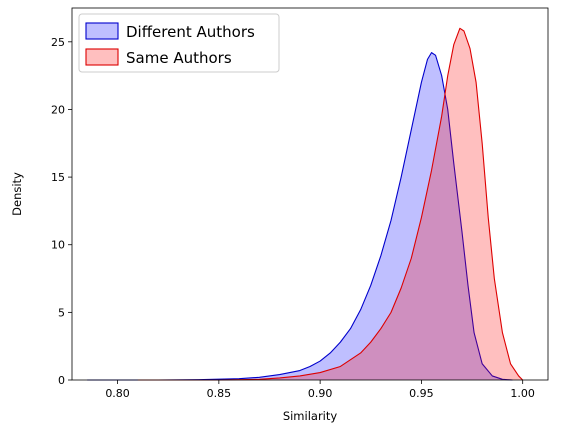 Image resolution: width=562 pixels, height=432 pixels. Describe the element at coordinates (522, 393) in the screenshot. I see `x-tick-label: 1.00` at that location.